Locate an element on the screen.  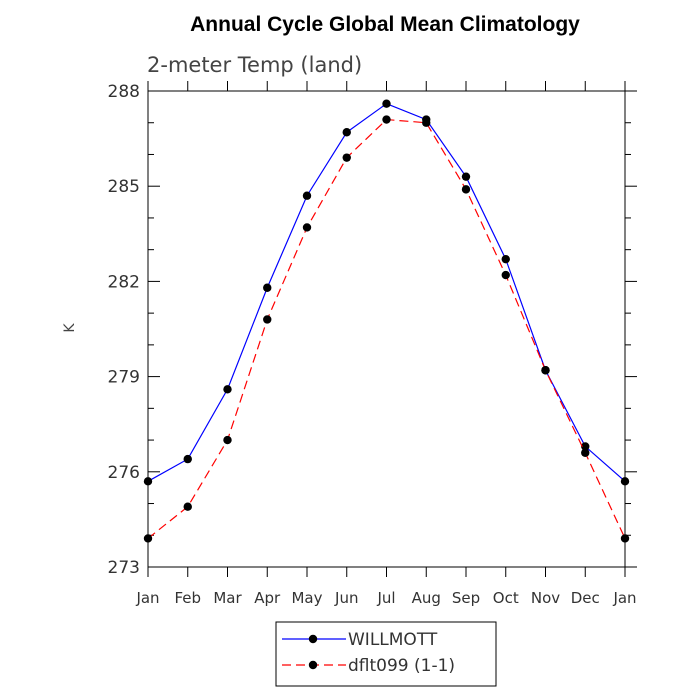
x-tick-label: Mar is located at coordinates (227, 598).